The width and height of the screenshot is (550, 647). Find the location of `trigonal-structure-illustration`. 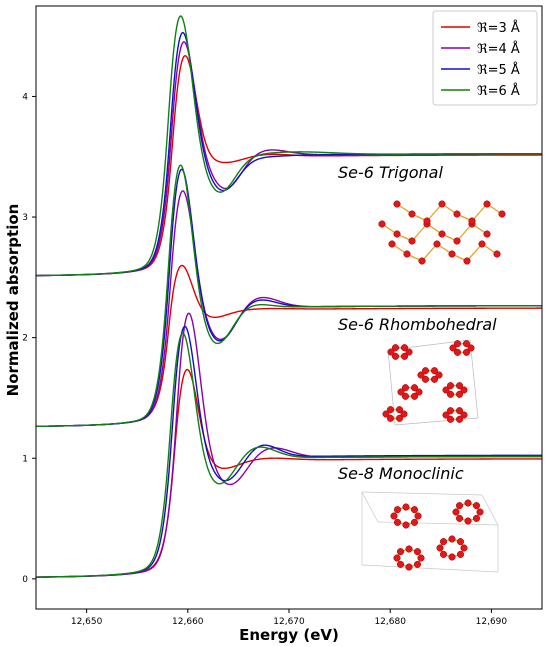

trigonal-structure-illustration is located at coordinates (442, 232).